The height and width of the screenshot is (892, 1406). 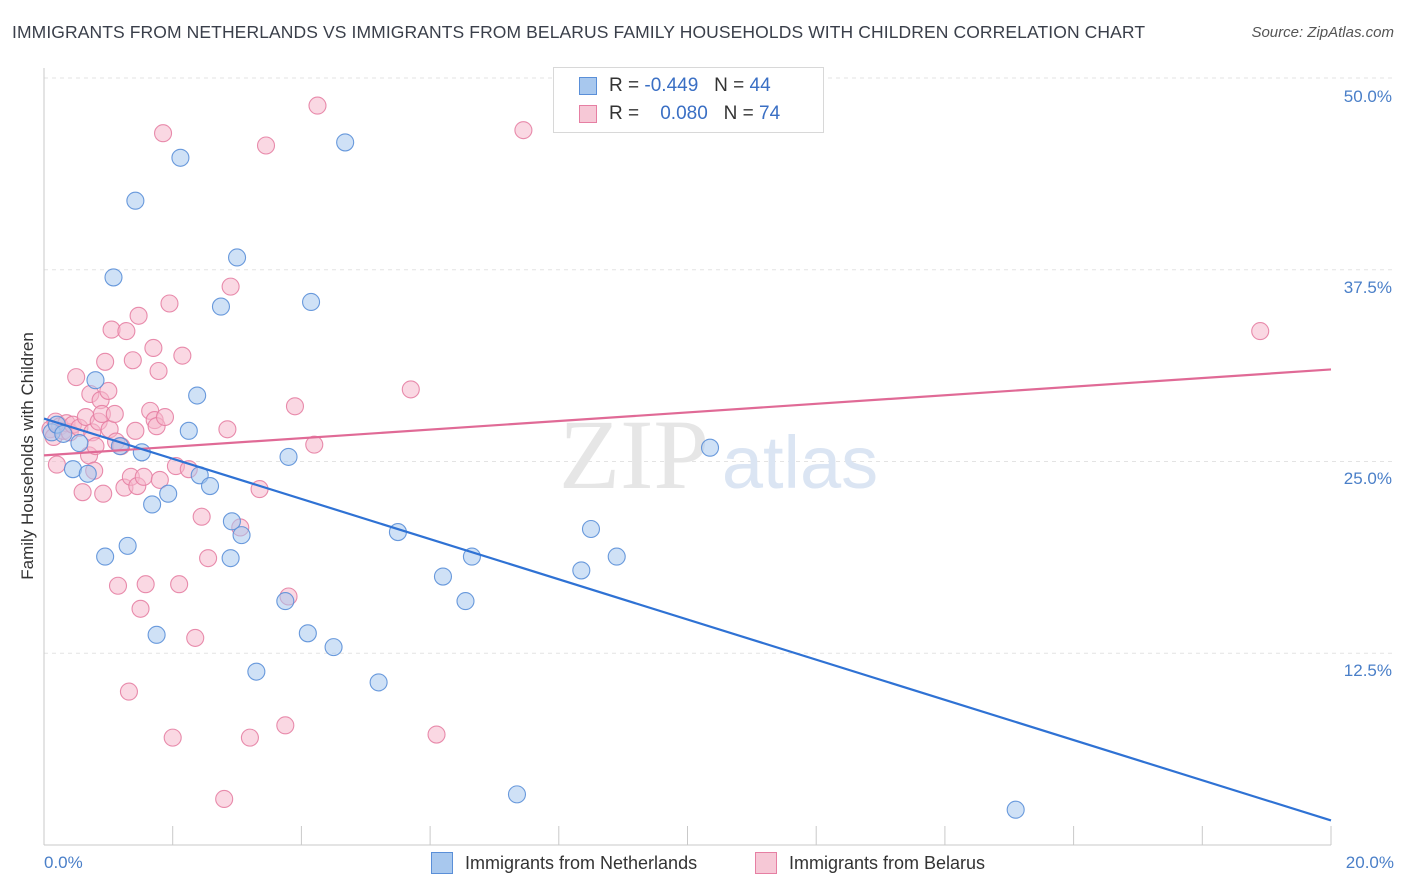 What do you see at coordinates (887, 862) in the screenshot?
I see `legend-label-belarus: Immigrants from Belarus` at bounding box center [887, 862].